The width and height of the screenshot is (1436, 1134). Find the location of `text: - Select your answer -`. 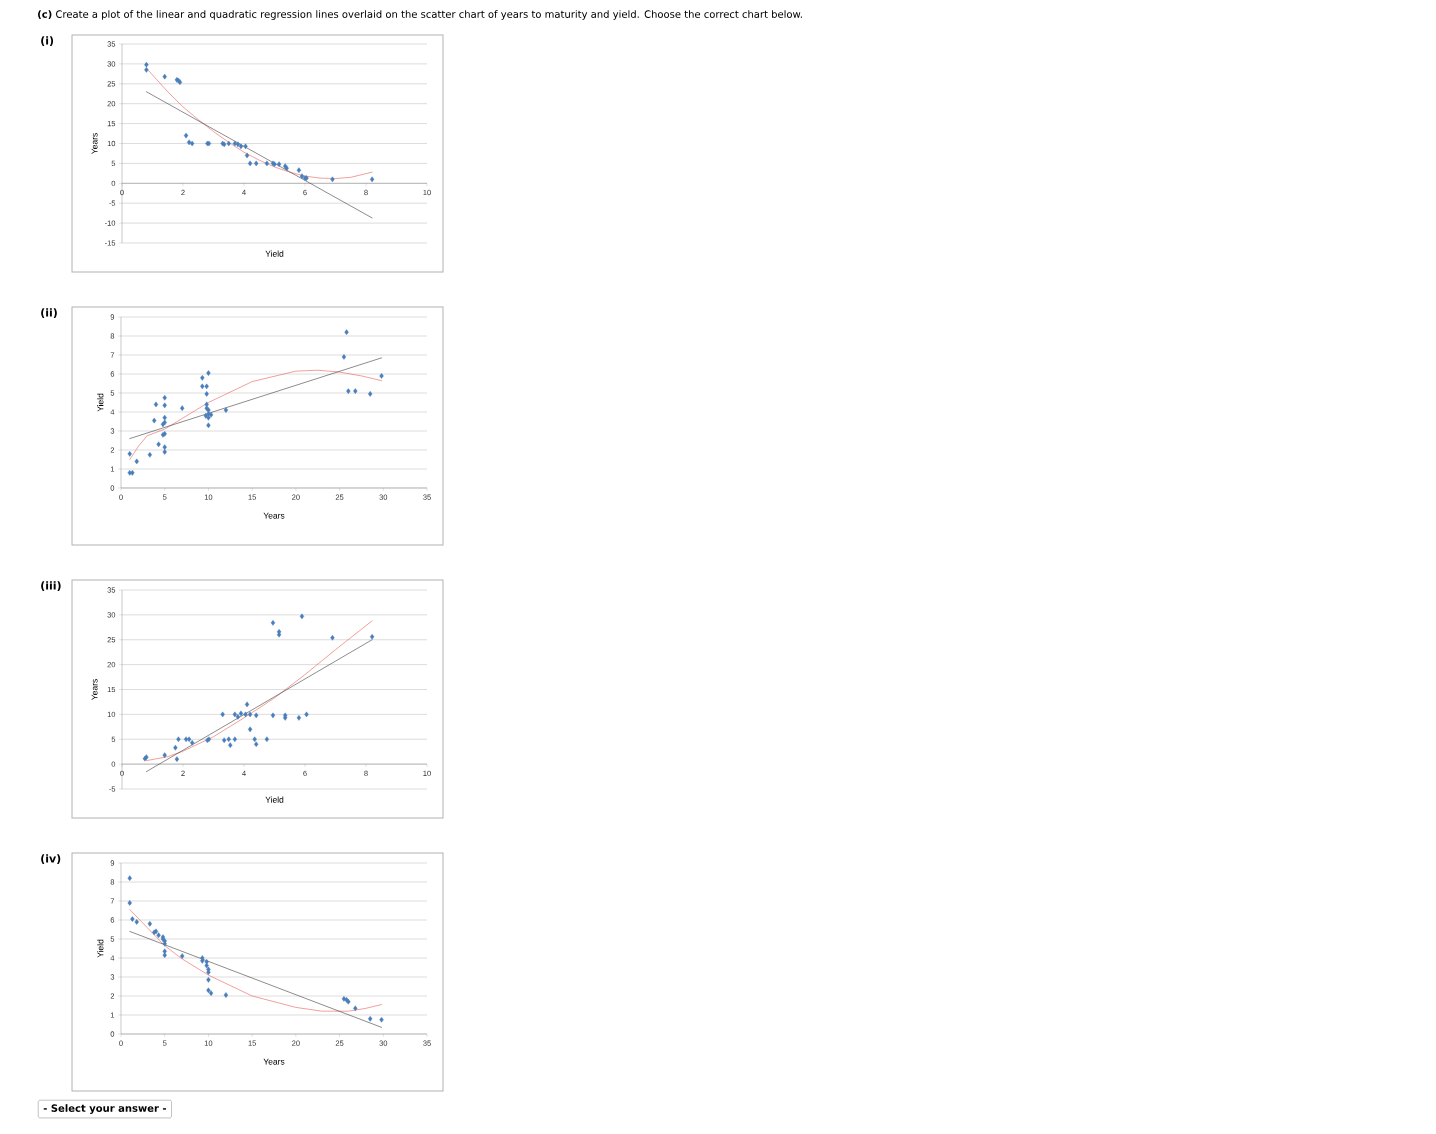

text: - Select your answer - is located at coordinates (104, 1109).